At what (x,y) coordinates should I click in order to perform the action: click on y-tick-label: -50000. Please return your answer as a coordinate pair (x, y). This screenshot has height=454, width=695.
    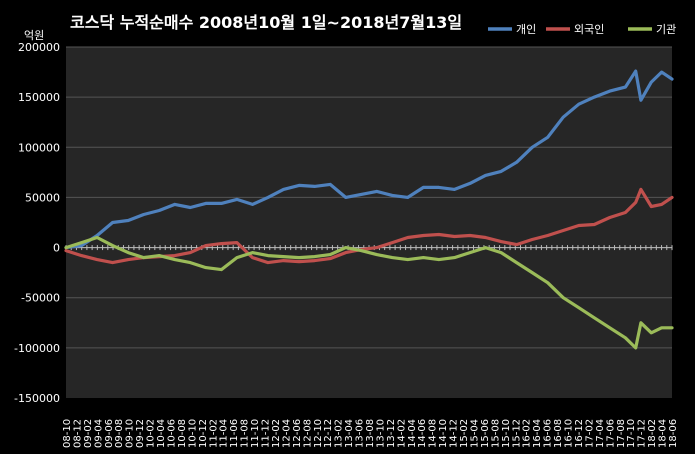
    Looking at the image, I should click on (40, 298).